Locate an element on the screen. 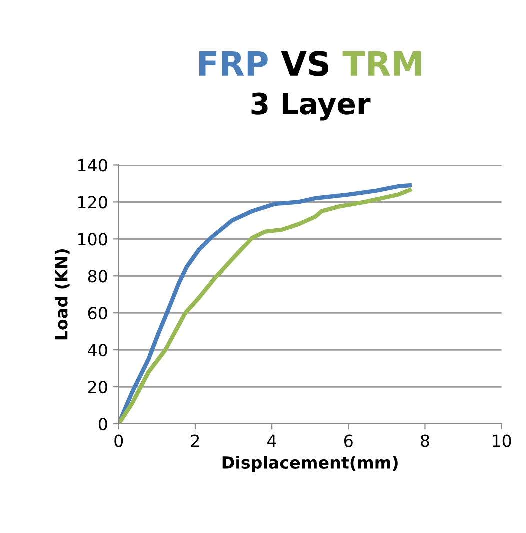 The width and height of the screenshot is (526, 533). y-tick-label: 80 is located at coordinates (98, 276).